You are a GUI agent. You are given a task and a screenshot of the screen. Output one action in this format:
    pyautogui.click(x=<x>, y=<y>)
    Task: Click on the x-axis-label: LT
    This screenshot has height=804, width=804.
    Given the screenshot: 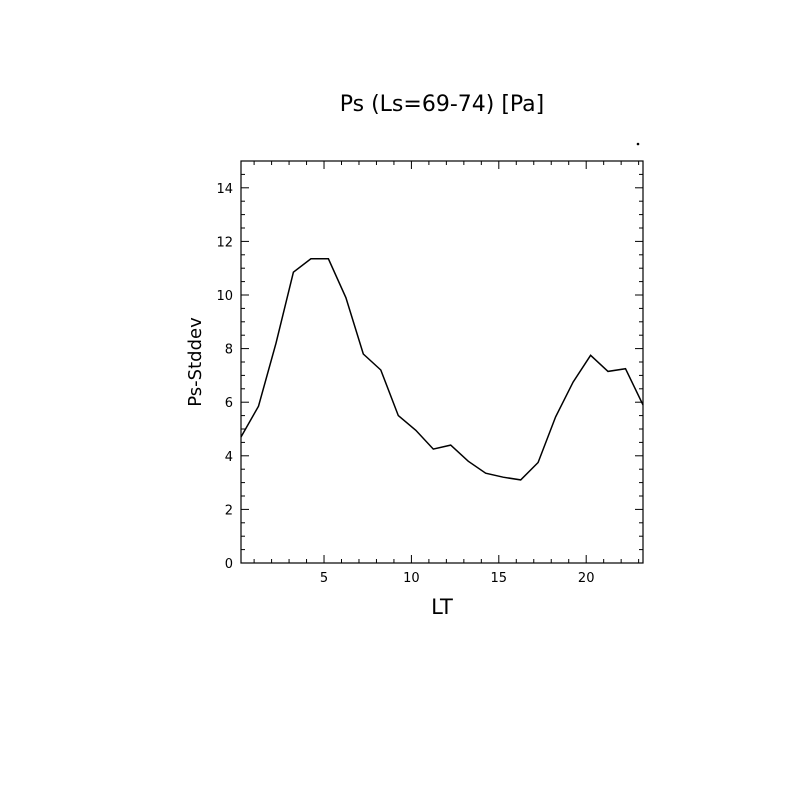 What is the action you would take?
    pyautogui.click(x=442, y=607)
    